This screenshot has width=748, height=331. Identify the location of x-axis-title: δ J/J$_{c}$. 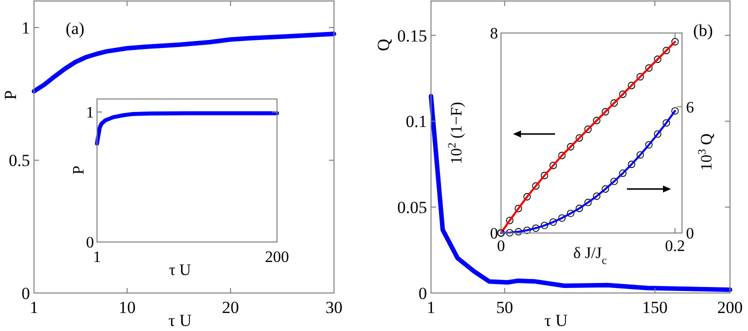
(590, 256).